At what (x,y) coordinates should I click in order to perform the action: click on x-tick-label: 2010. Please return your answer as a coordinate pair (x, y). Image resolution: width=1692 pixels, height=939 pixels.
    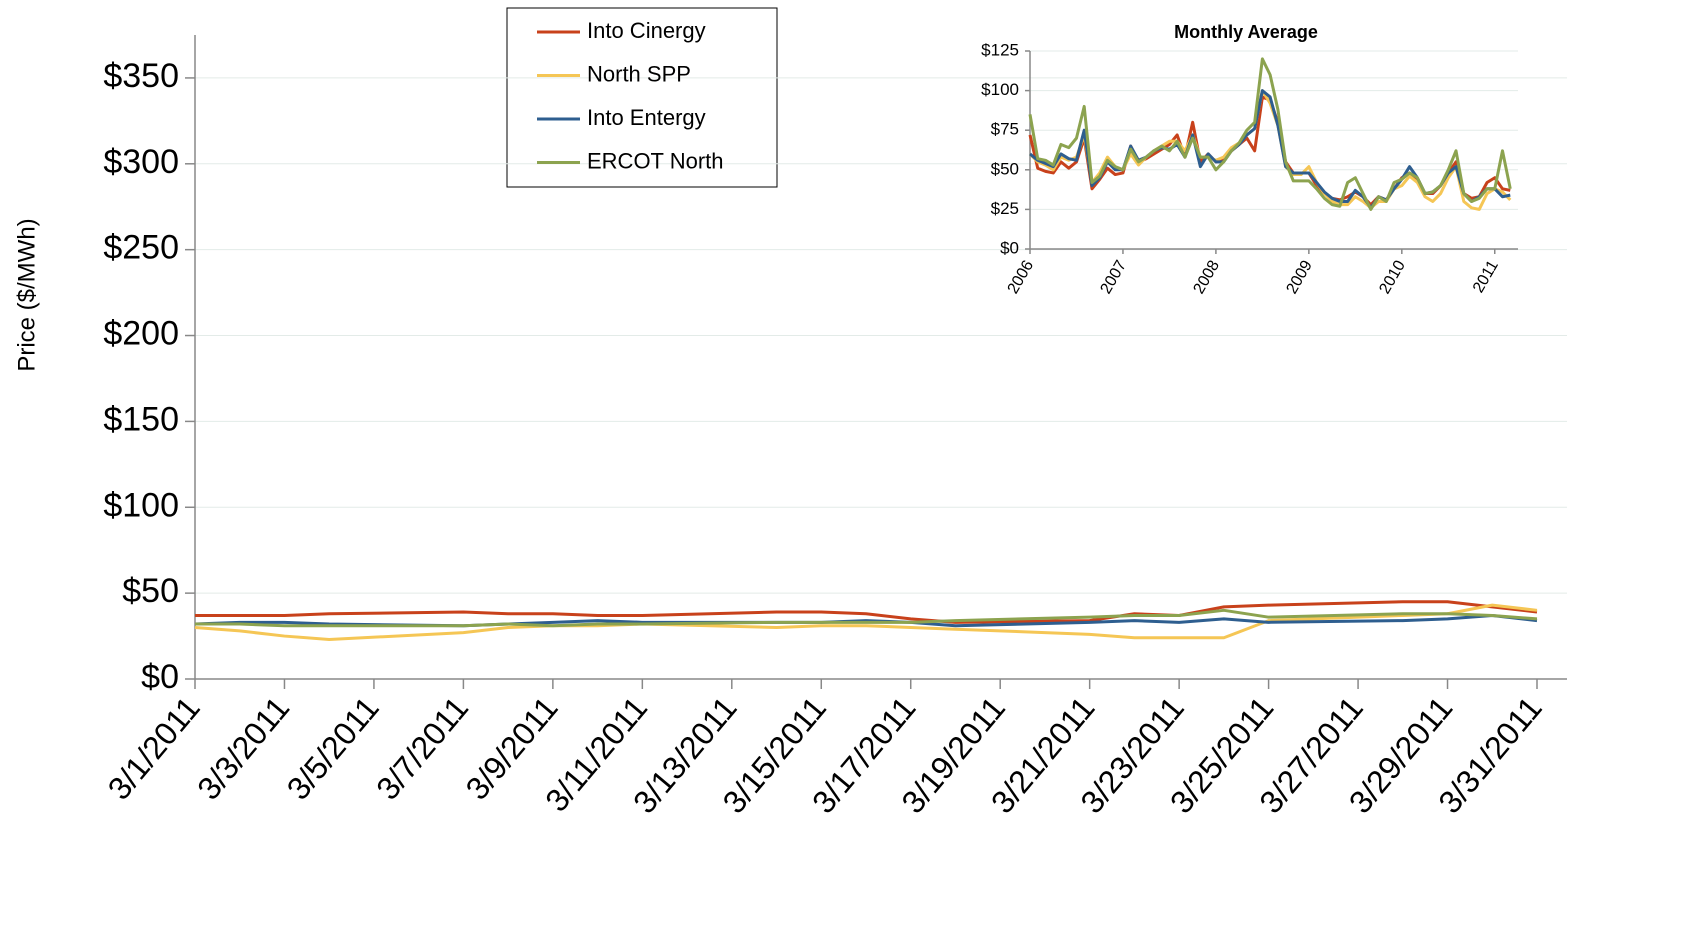
    Looking at the image, I should click on (1392, 277).